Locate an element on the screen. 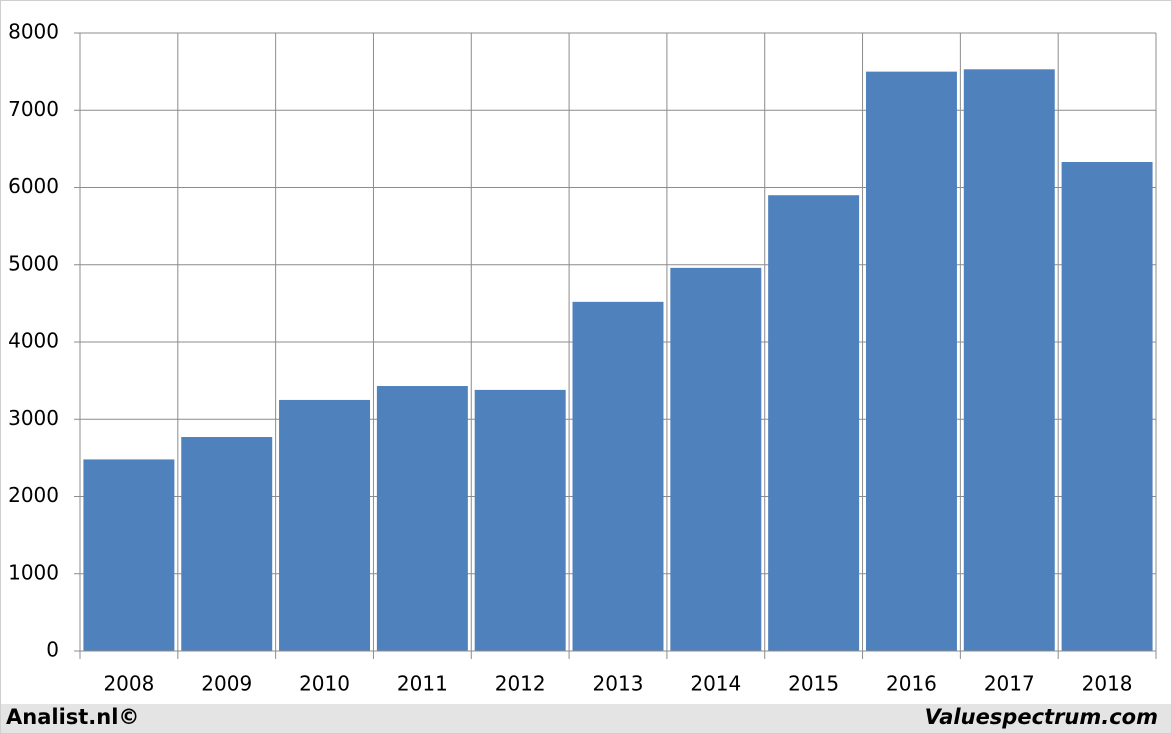 This screenshot has height=734, width=1172. y-tick-label: 1000 is located at coordinates (33, 572).